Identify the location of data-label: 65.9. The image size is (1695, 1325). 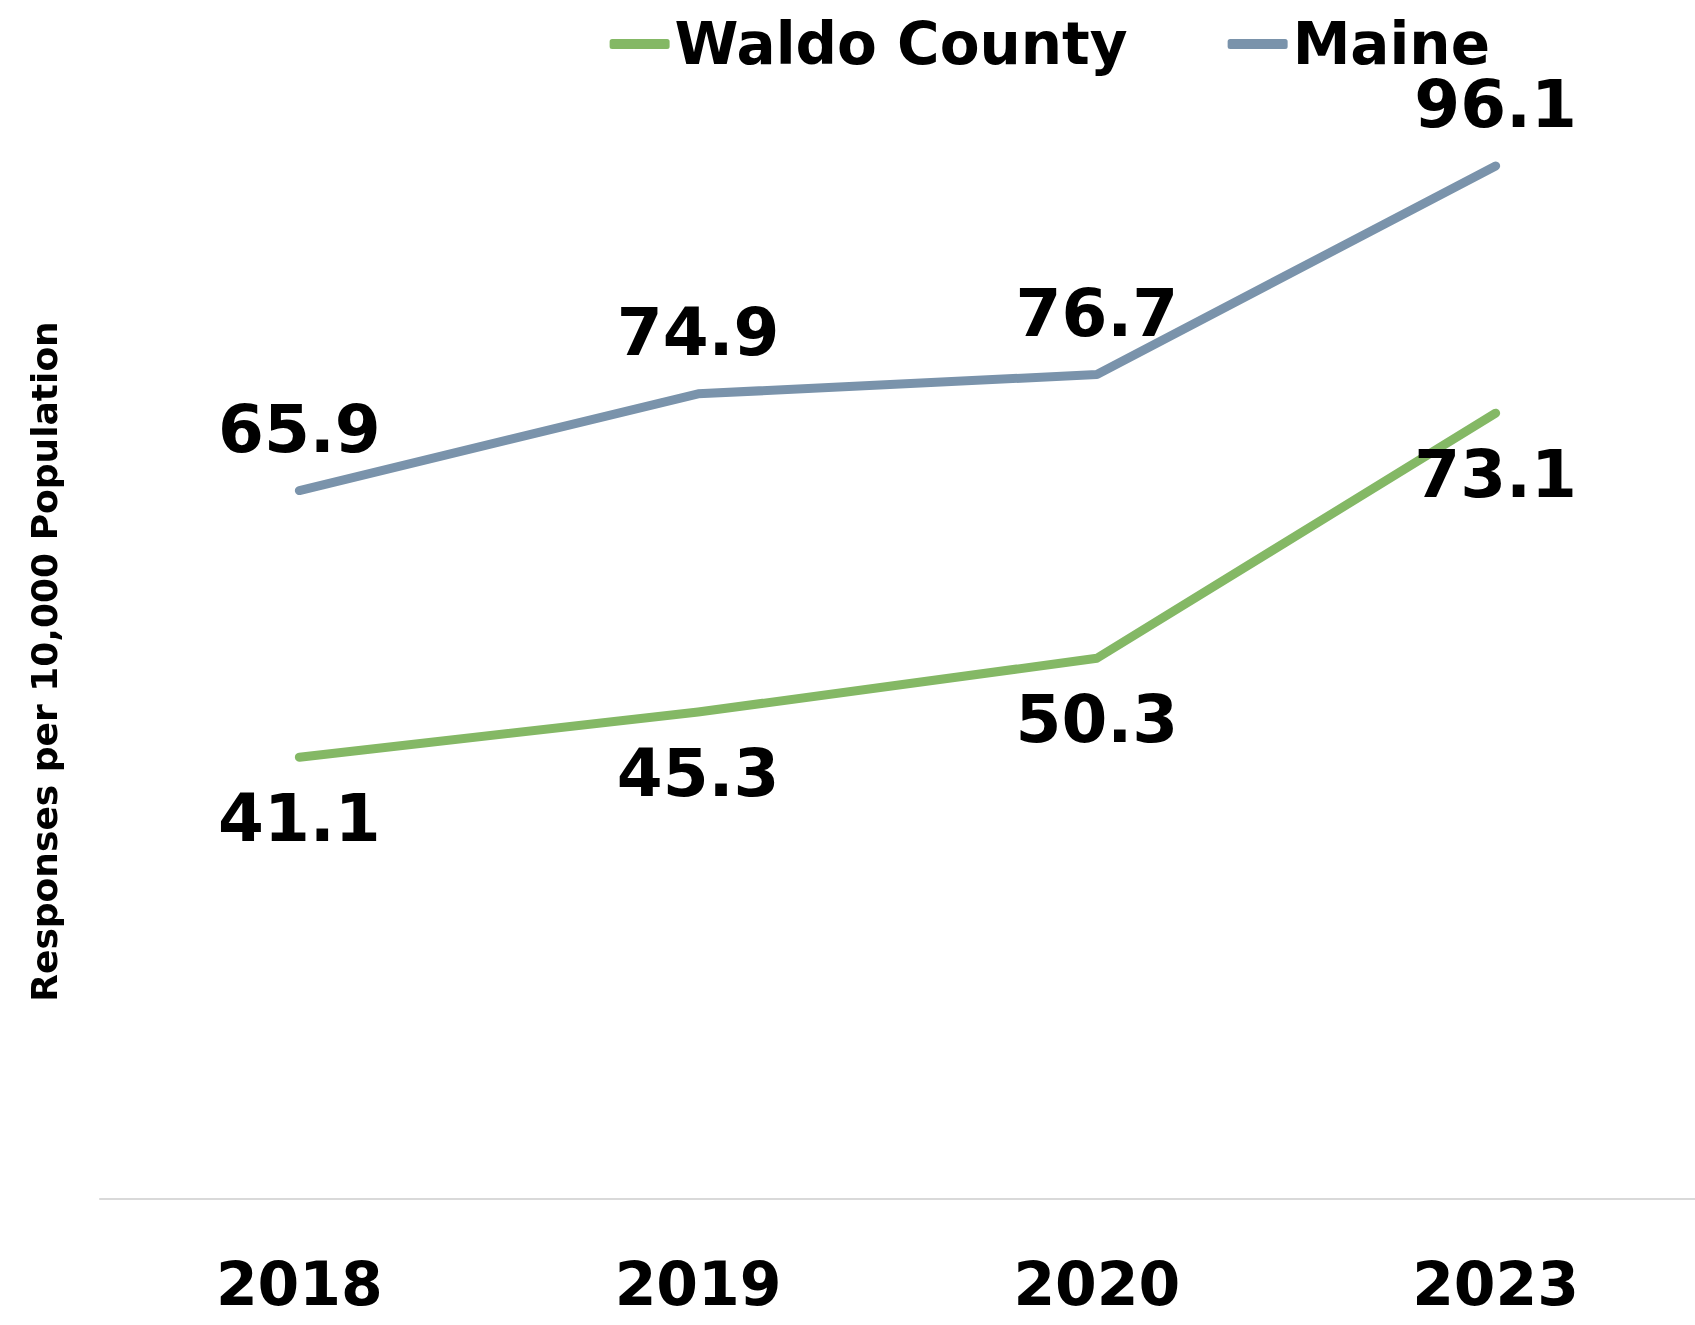
(299, 430).